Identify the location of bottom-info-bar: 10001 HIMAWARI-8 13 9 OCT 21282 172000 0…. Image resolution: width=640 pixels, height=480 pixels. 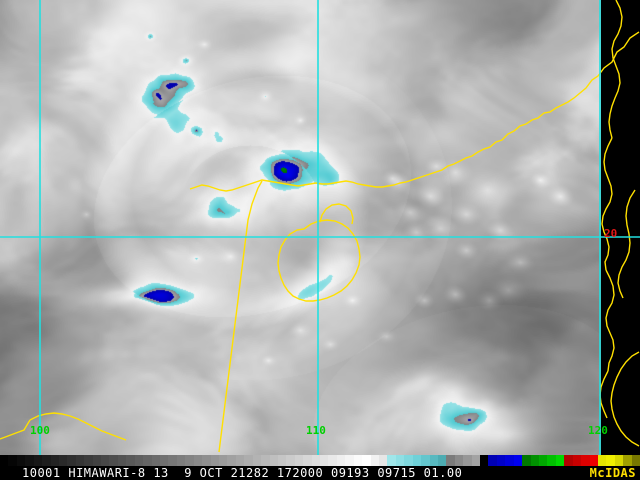
(320, 467).